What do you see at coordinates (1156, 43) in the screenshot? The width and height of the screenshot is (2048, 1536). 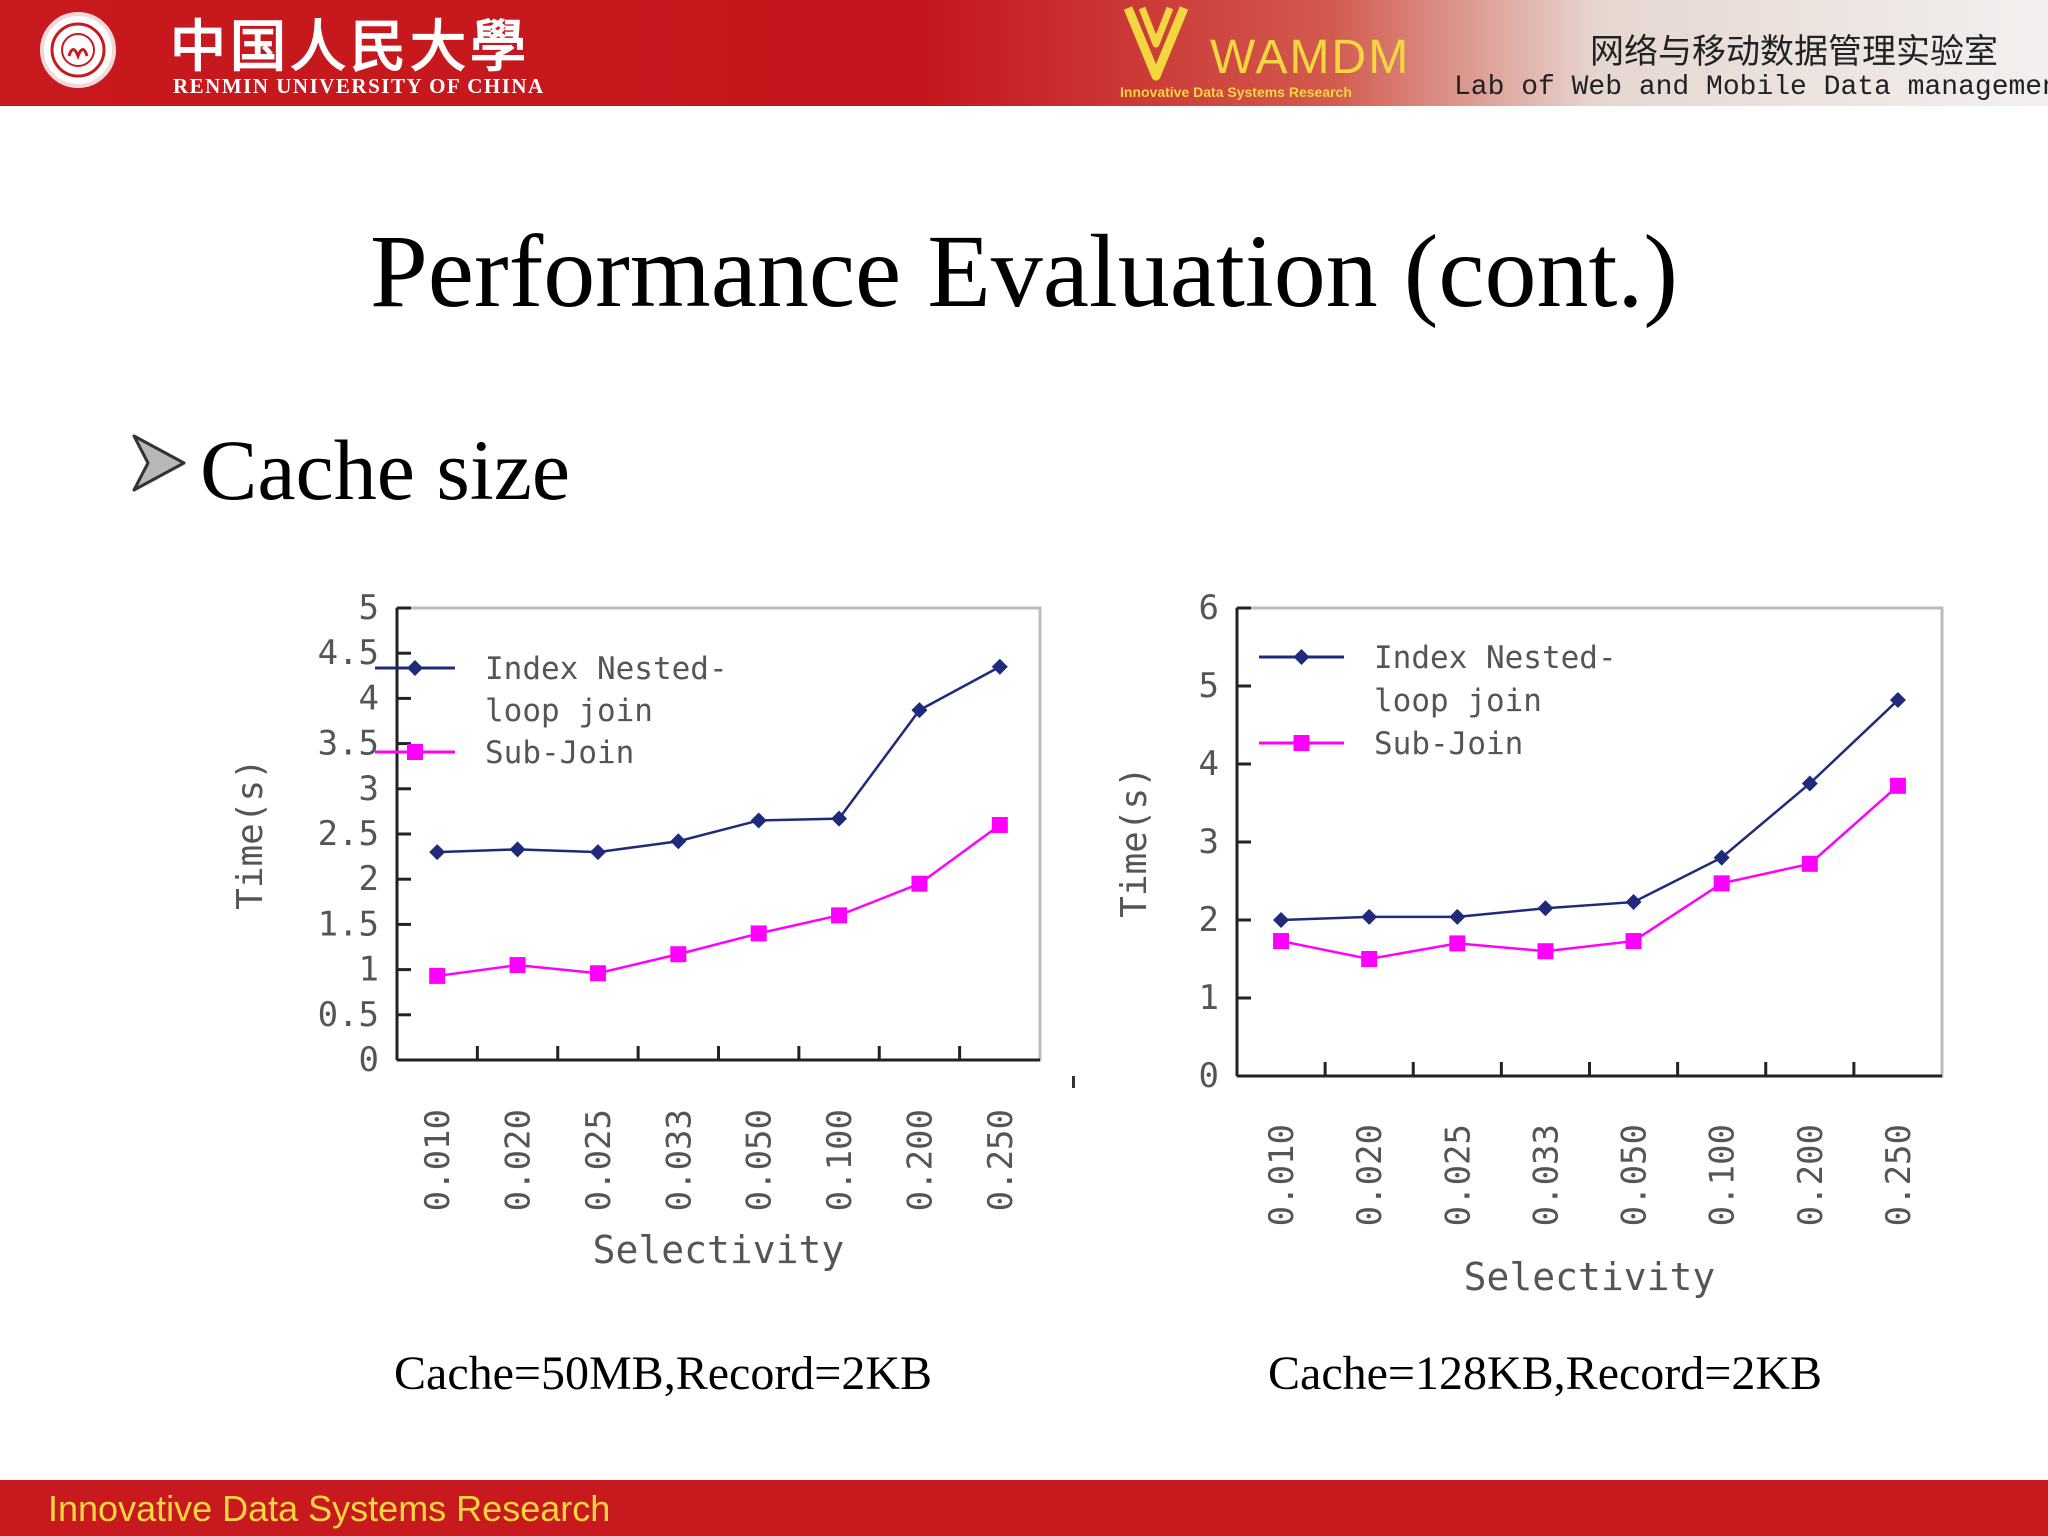 I see `wamdm-logo-icon` at bounding box center [1156, 43].